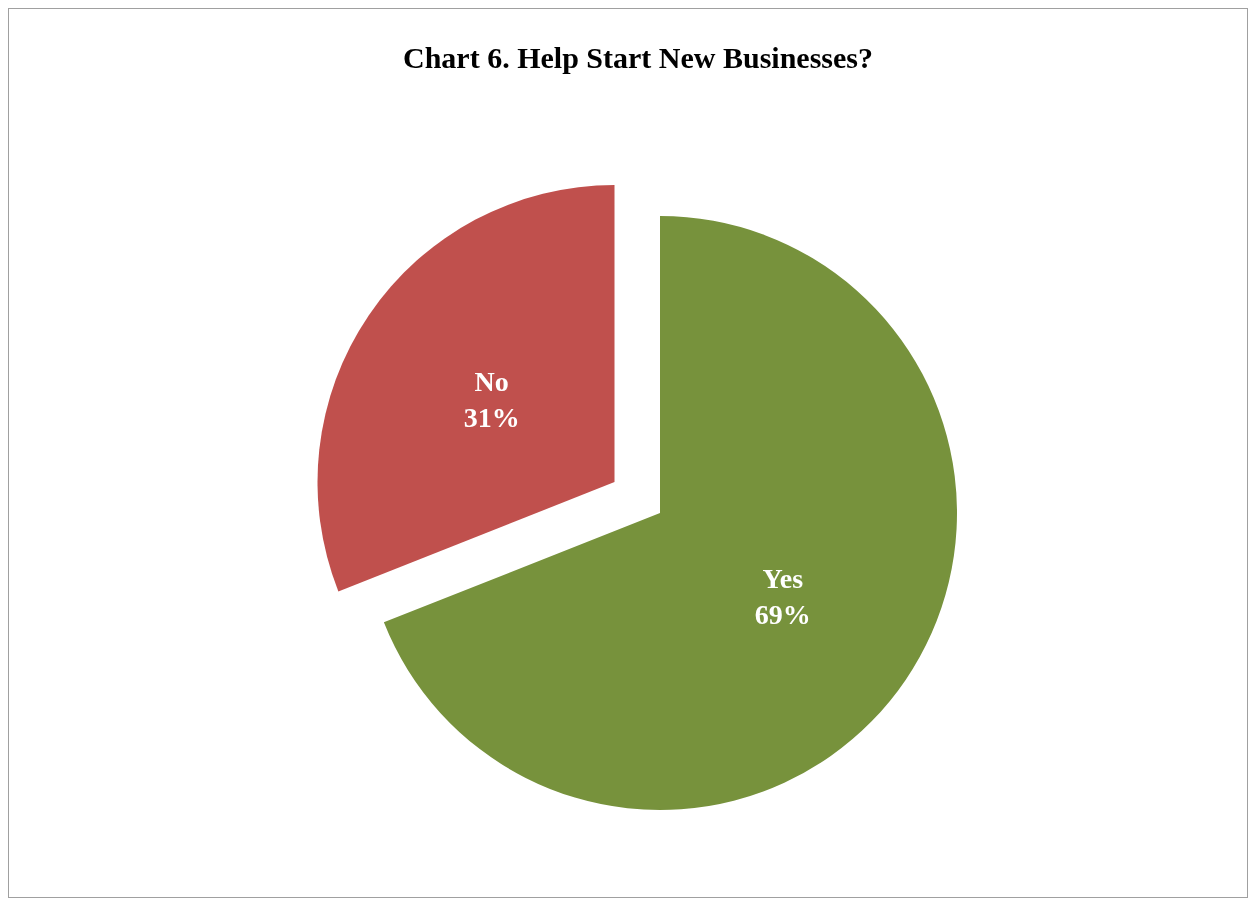 The image size is (1256, 909). What do you see at coordinates (782, 615) in the screenshot?
I see `data-label: 69%` at bounding box center [782, 615].